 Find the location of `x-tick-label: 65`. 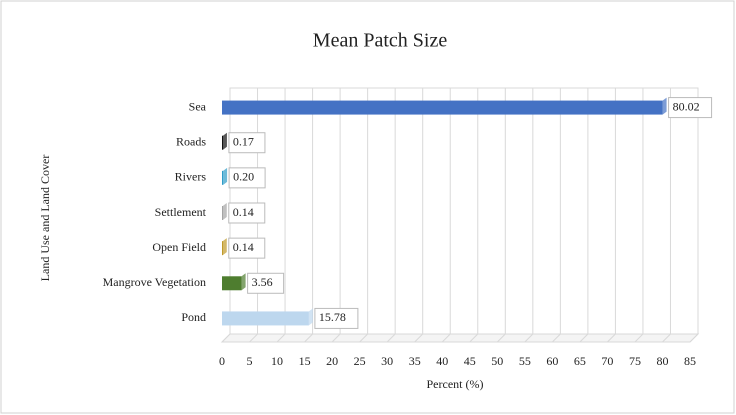

x-tick-label: 65 is located at coordinates (580, 361).